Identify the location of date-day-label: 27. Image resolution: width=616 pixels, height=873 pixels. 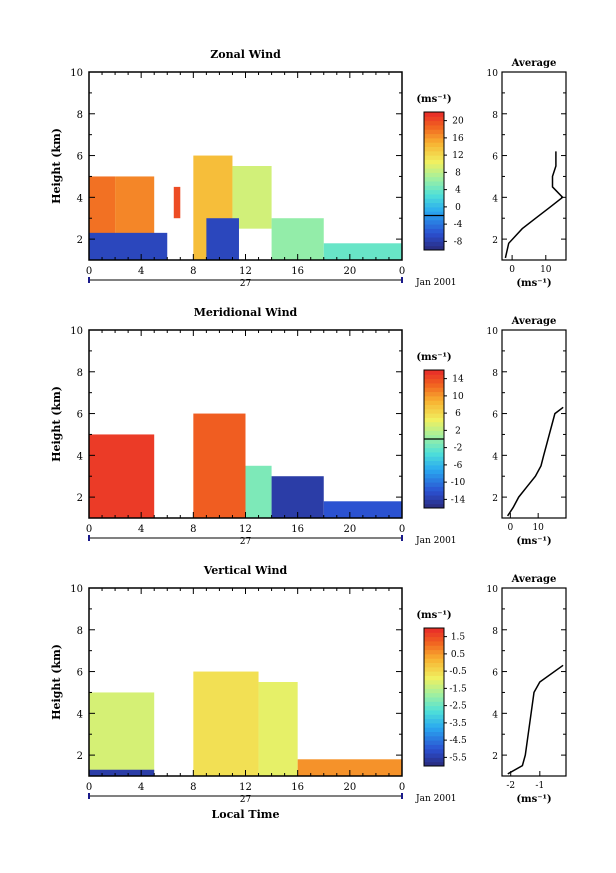
(246, 800).